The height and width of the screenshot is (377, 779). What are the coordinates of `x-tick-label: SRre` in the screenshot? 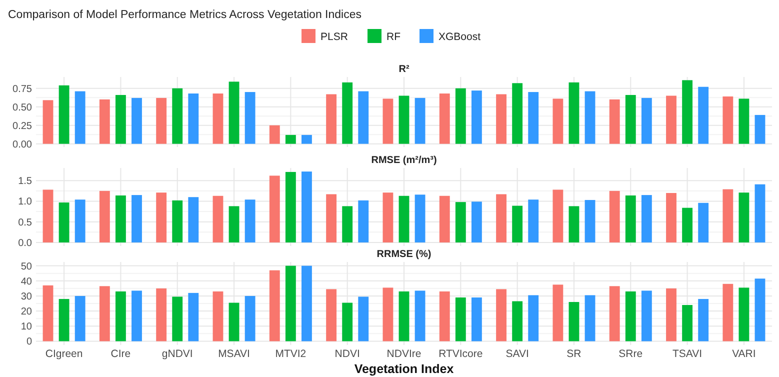 It's located at (630, 354).